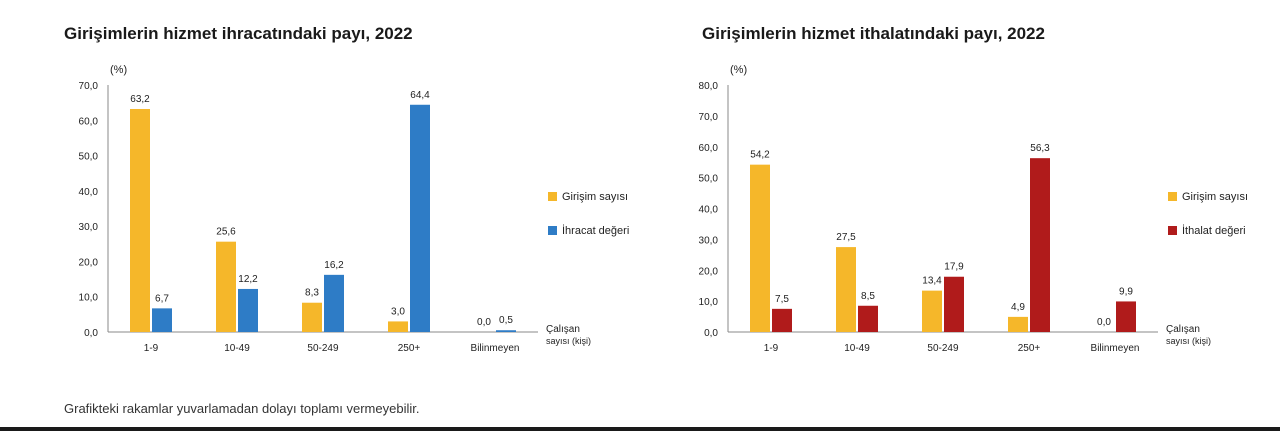 This screenshot has width=1280, height=433. Describe the element at coordinates (782, 299) in the screenshot. I see `import-data-label: 7,5` at that location.